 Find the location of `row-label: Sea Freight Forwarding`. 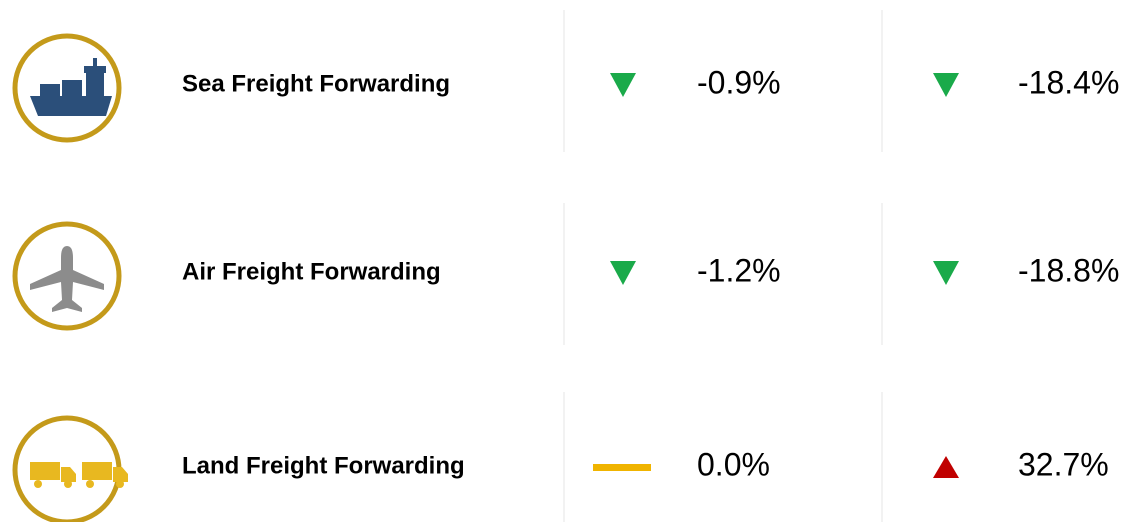

row-label: Sea Freight Forwarding is located at coordinates (316, 83).